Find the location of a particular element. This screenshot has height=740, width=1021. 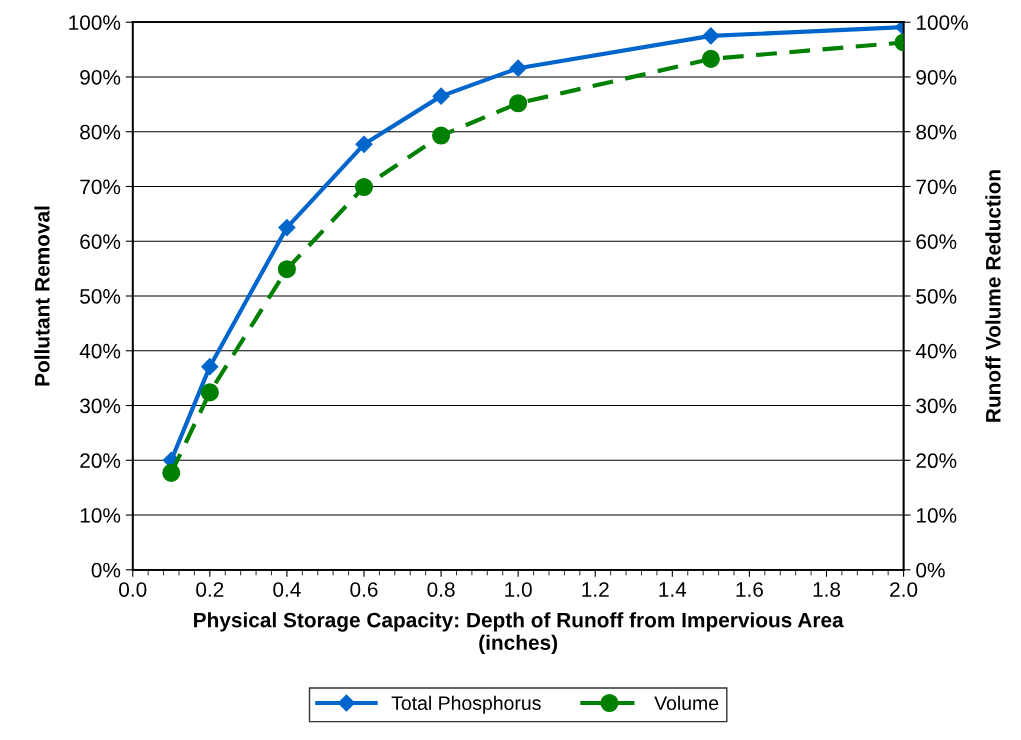

y-tick-label: 40% is located at coordinates (100, 351).